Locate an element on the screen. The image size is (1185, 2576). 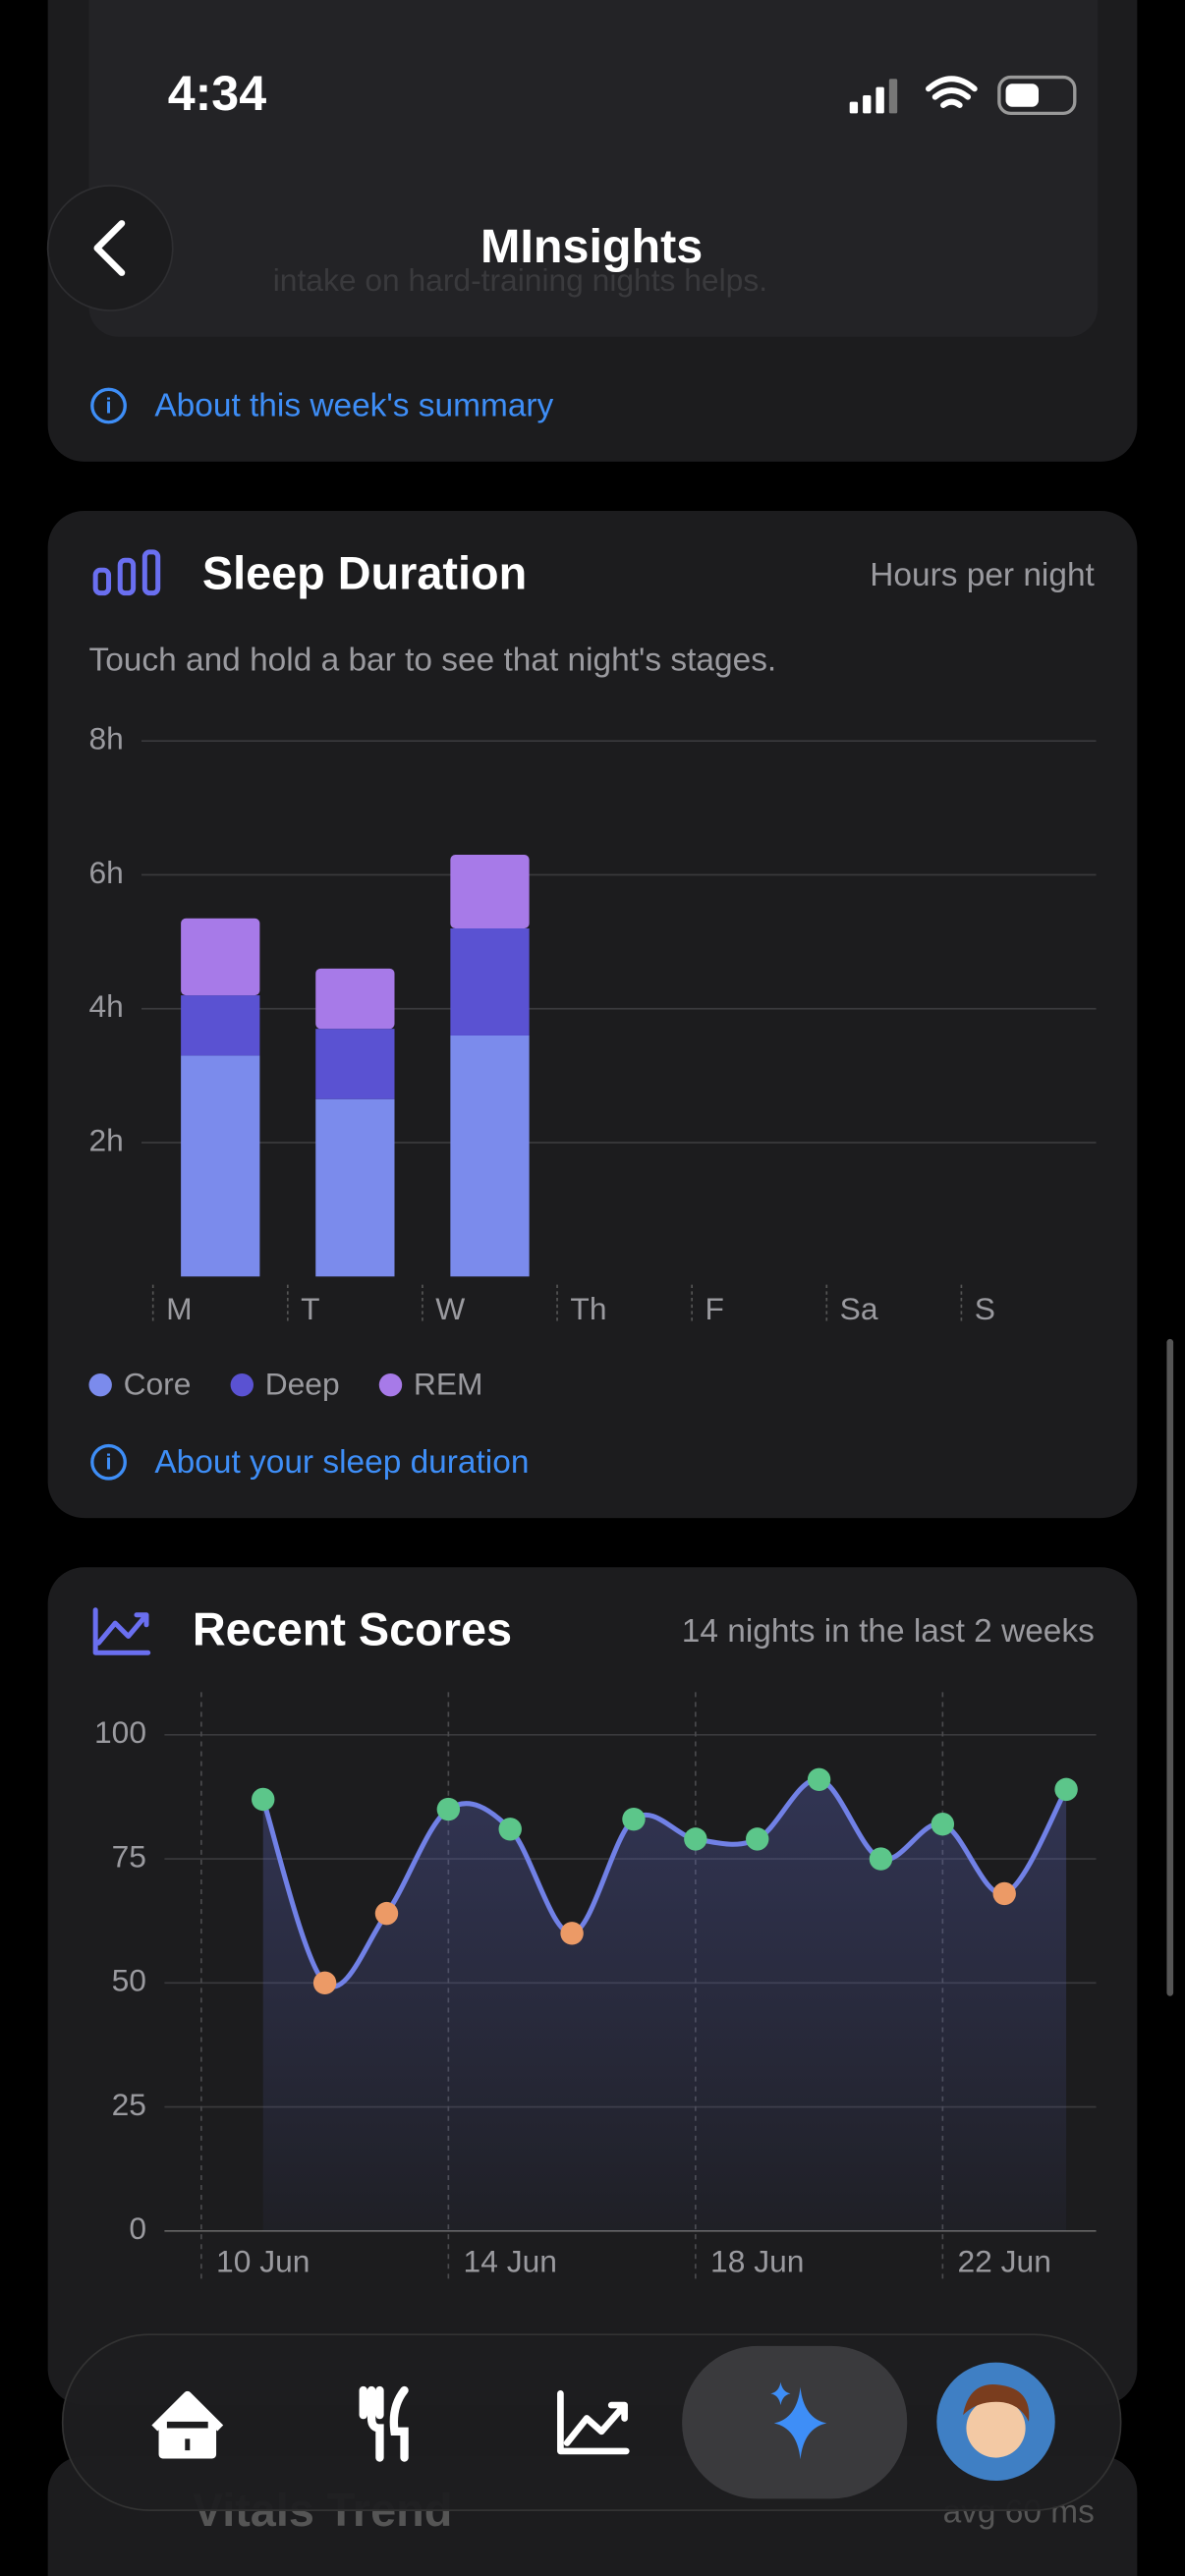
x-tick-label: 22 Jun is located at coordinates (1005, 2261).